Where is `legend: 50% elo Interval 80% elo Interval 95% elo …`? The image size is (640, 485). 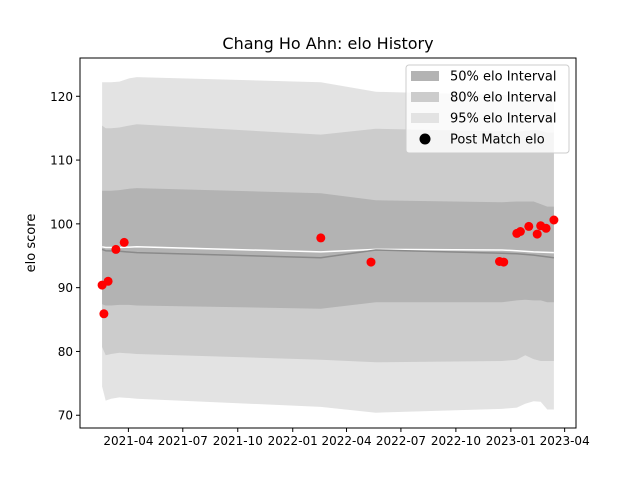
legend: 50% elo Interval 80% elo Interval 95% elo … is located at coordinates (487, 109).